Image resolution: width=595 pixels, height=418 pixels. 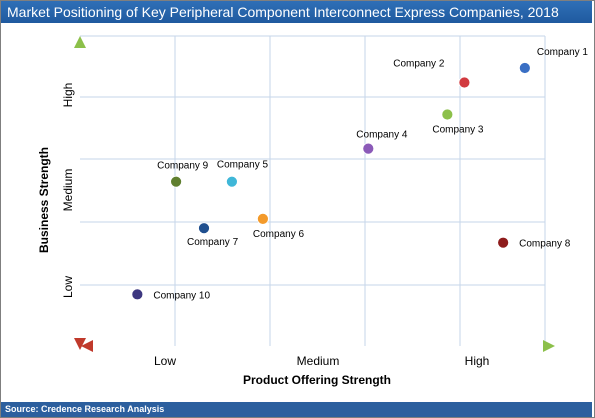 What do you see at coordinates (419, 64) in the screenshot?
I see `point-label: Company 2` at bounding box center [419, 64].